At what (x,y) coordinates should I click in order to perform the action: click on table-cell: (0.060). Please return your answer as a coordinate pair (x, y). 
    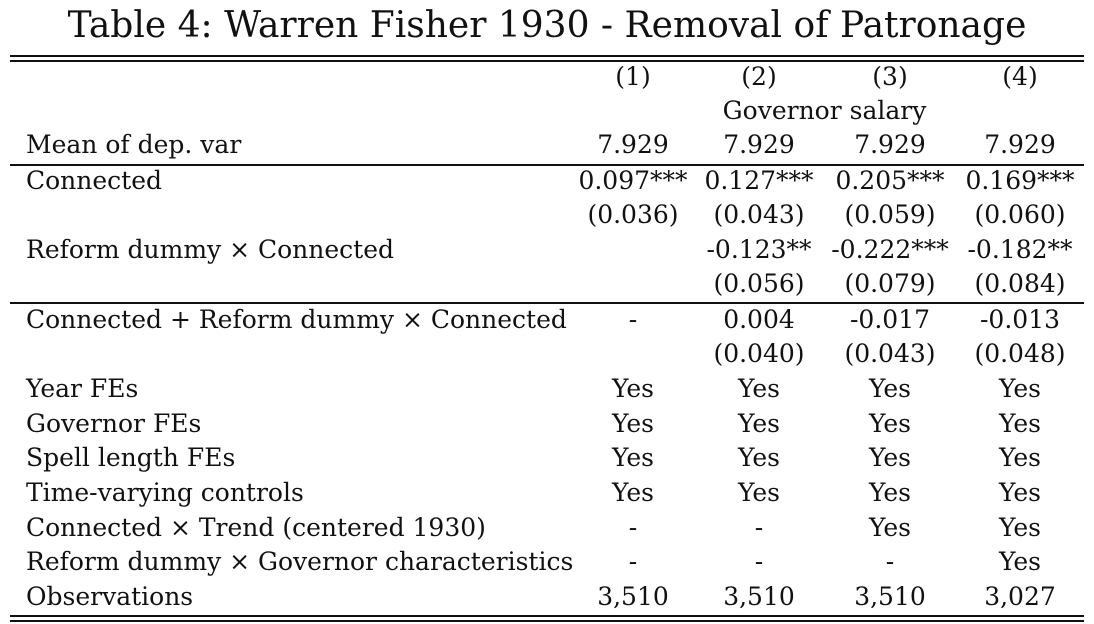
    Looking at the image, I should click on (1020, 214).